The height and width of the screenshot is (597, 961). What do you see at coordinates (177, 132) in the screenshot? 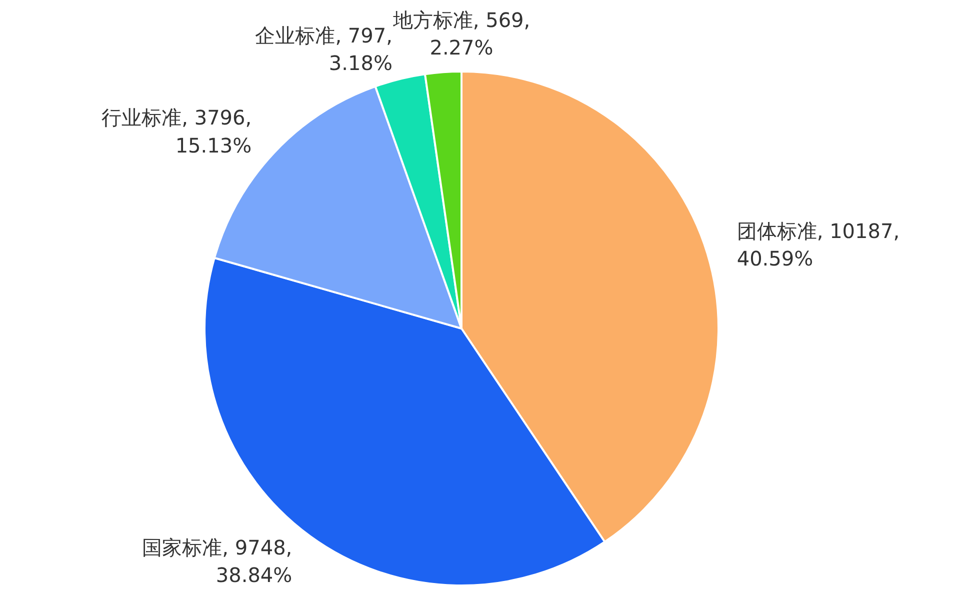
I see `slice-label: 行业标准, 3796, 15.13%` at bounding box center [177, 132].